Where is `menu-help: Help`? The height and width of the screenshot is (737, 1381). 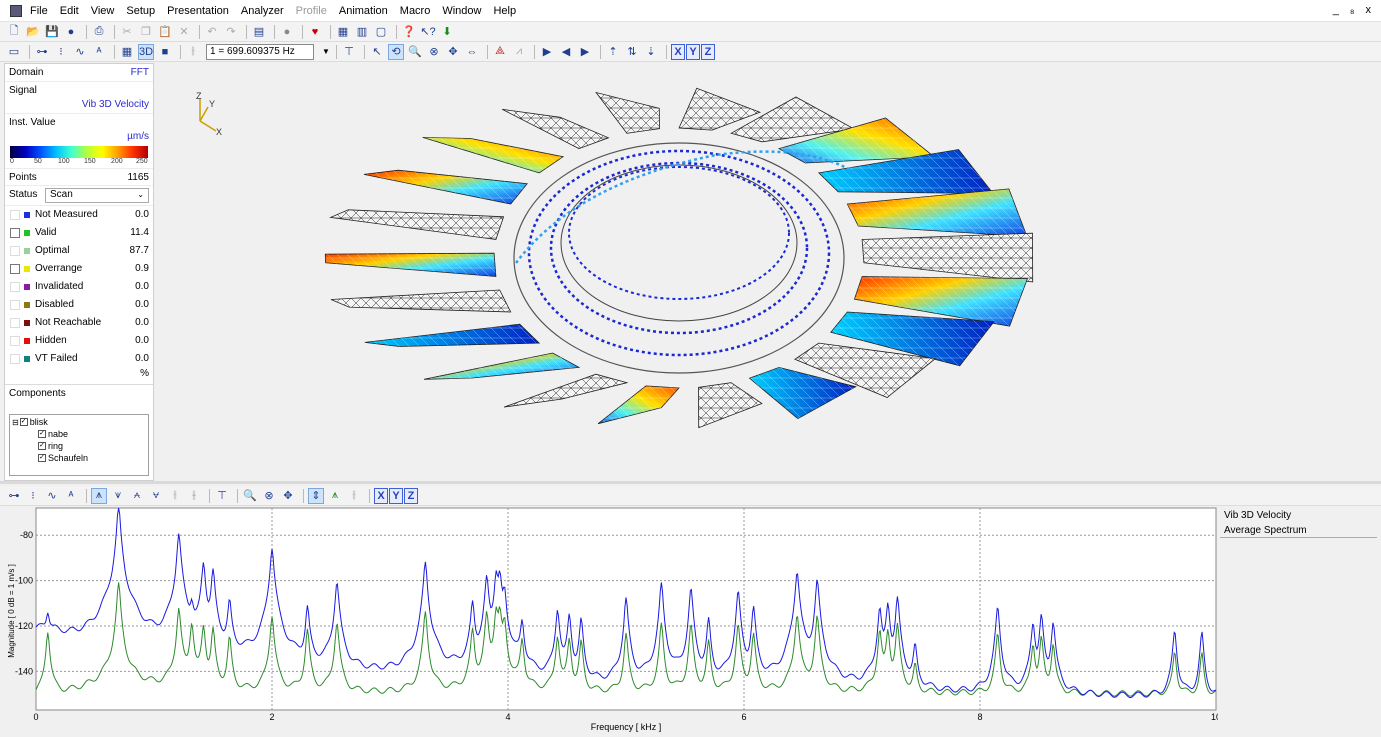
menu-help: Help is located at coordinates (505, 10).